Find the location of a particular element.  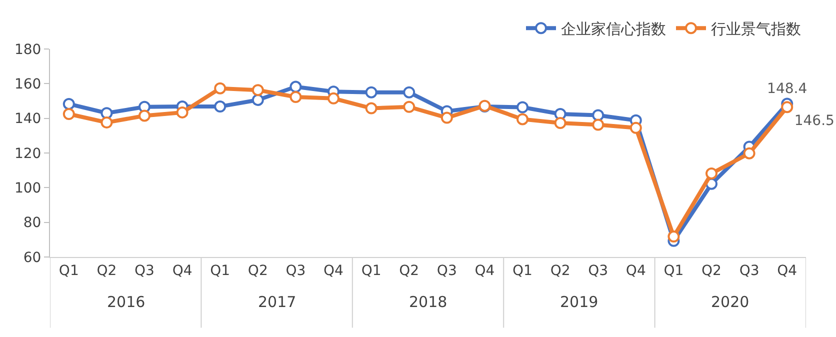

y-tick-label: 160 is located at coordinates (28, 84).